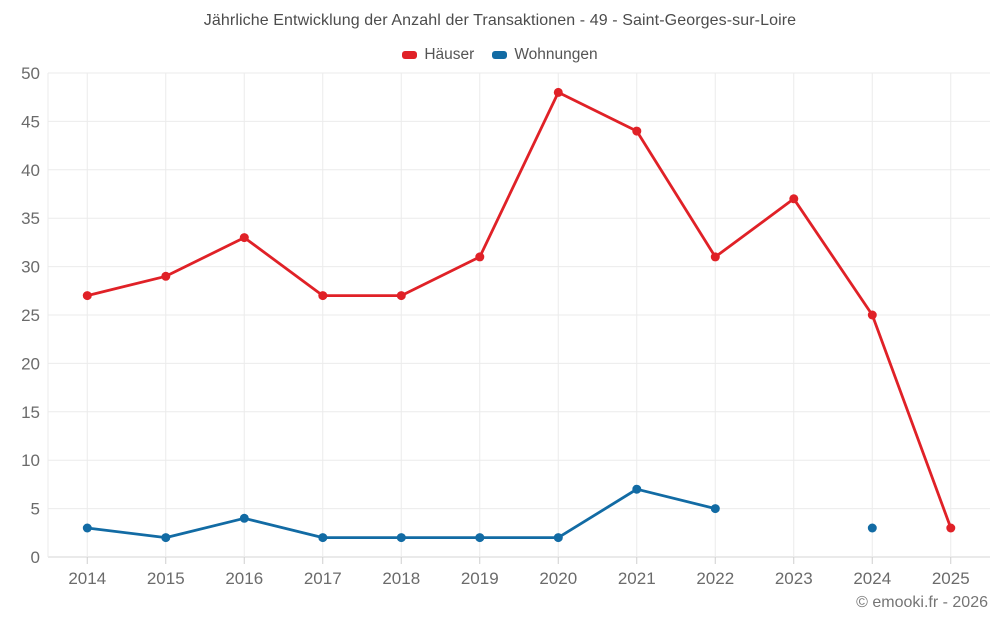 The image size is (1000, 625). What do you see at coordinates (410, 55) in the screenshot?
I see `legend-swatch-häuser` at bounding box center [410, 55].